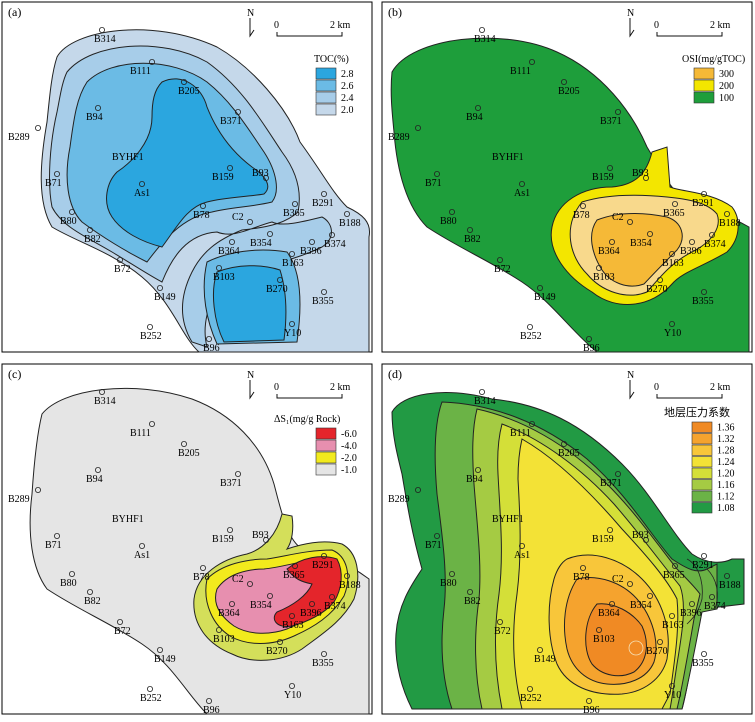 This screenshot has width=755, height=722. I want to click on legend-label: 1.36, so click(726, 428).